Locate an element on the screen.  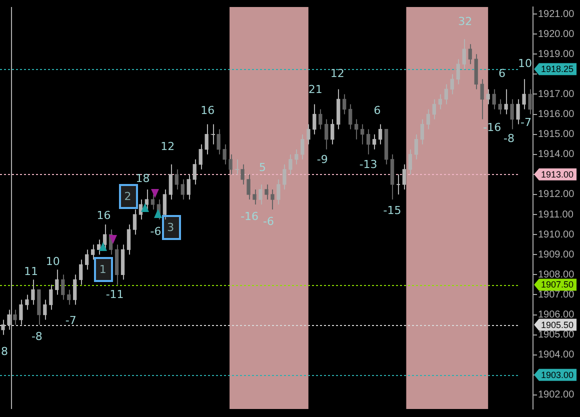
y-tick-label: 1911.00 is located at coordinates (556, 214).